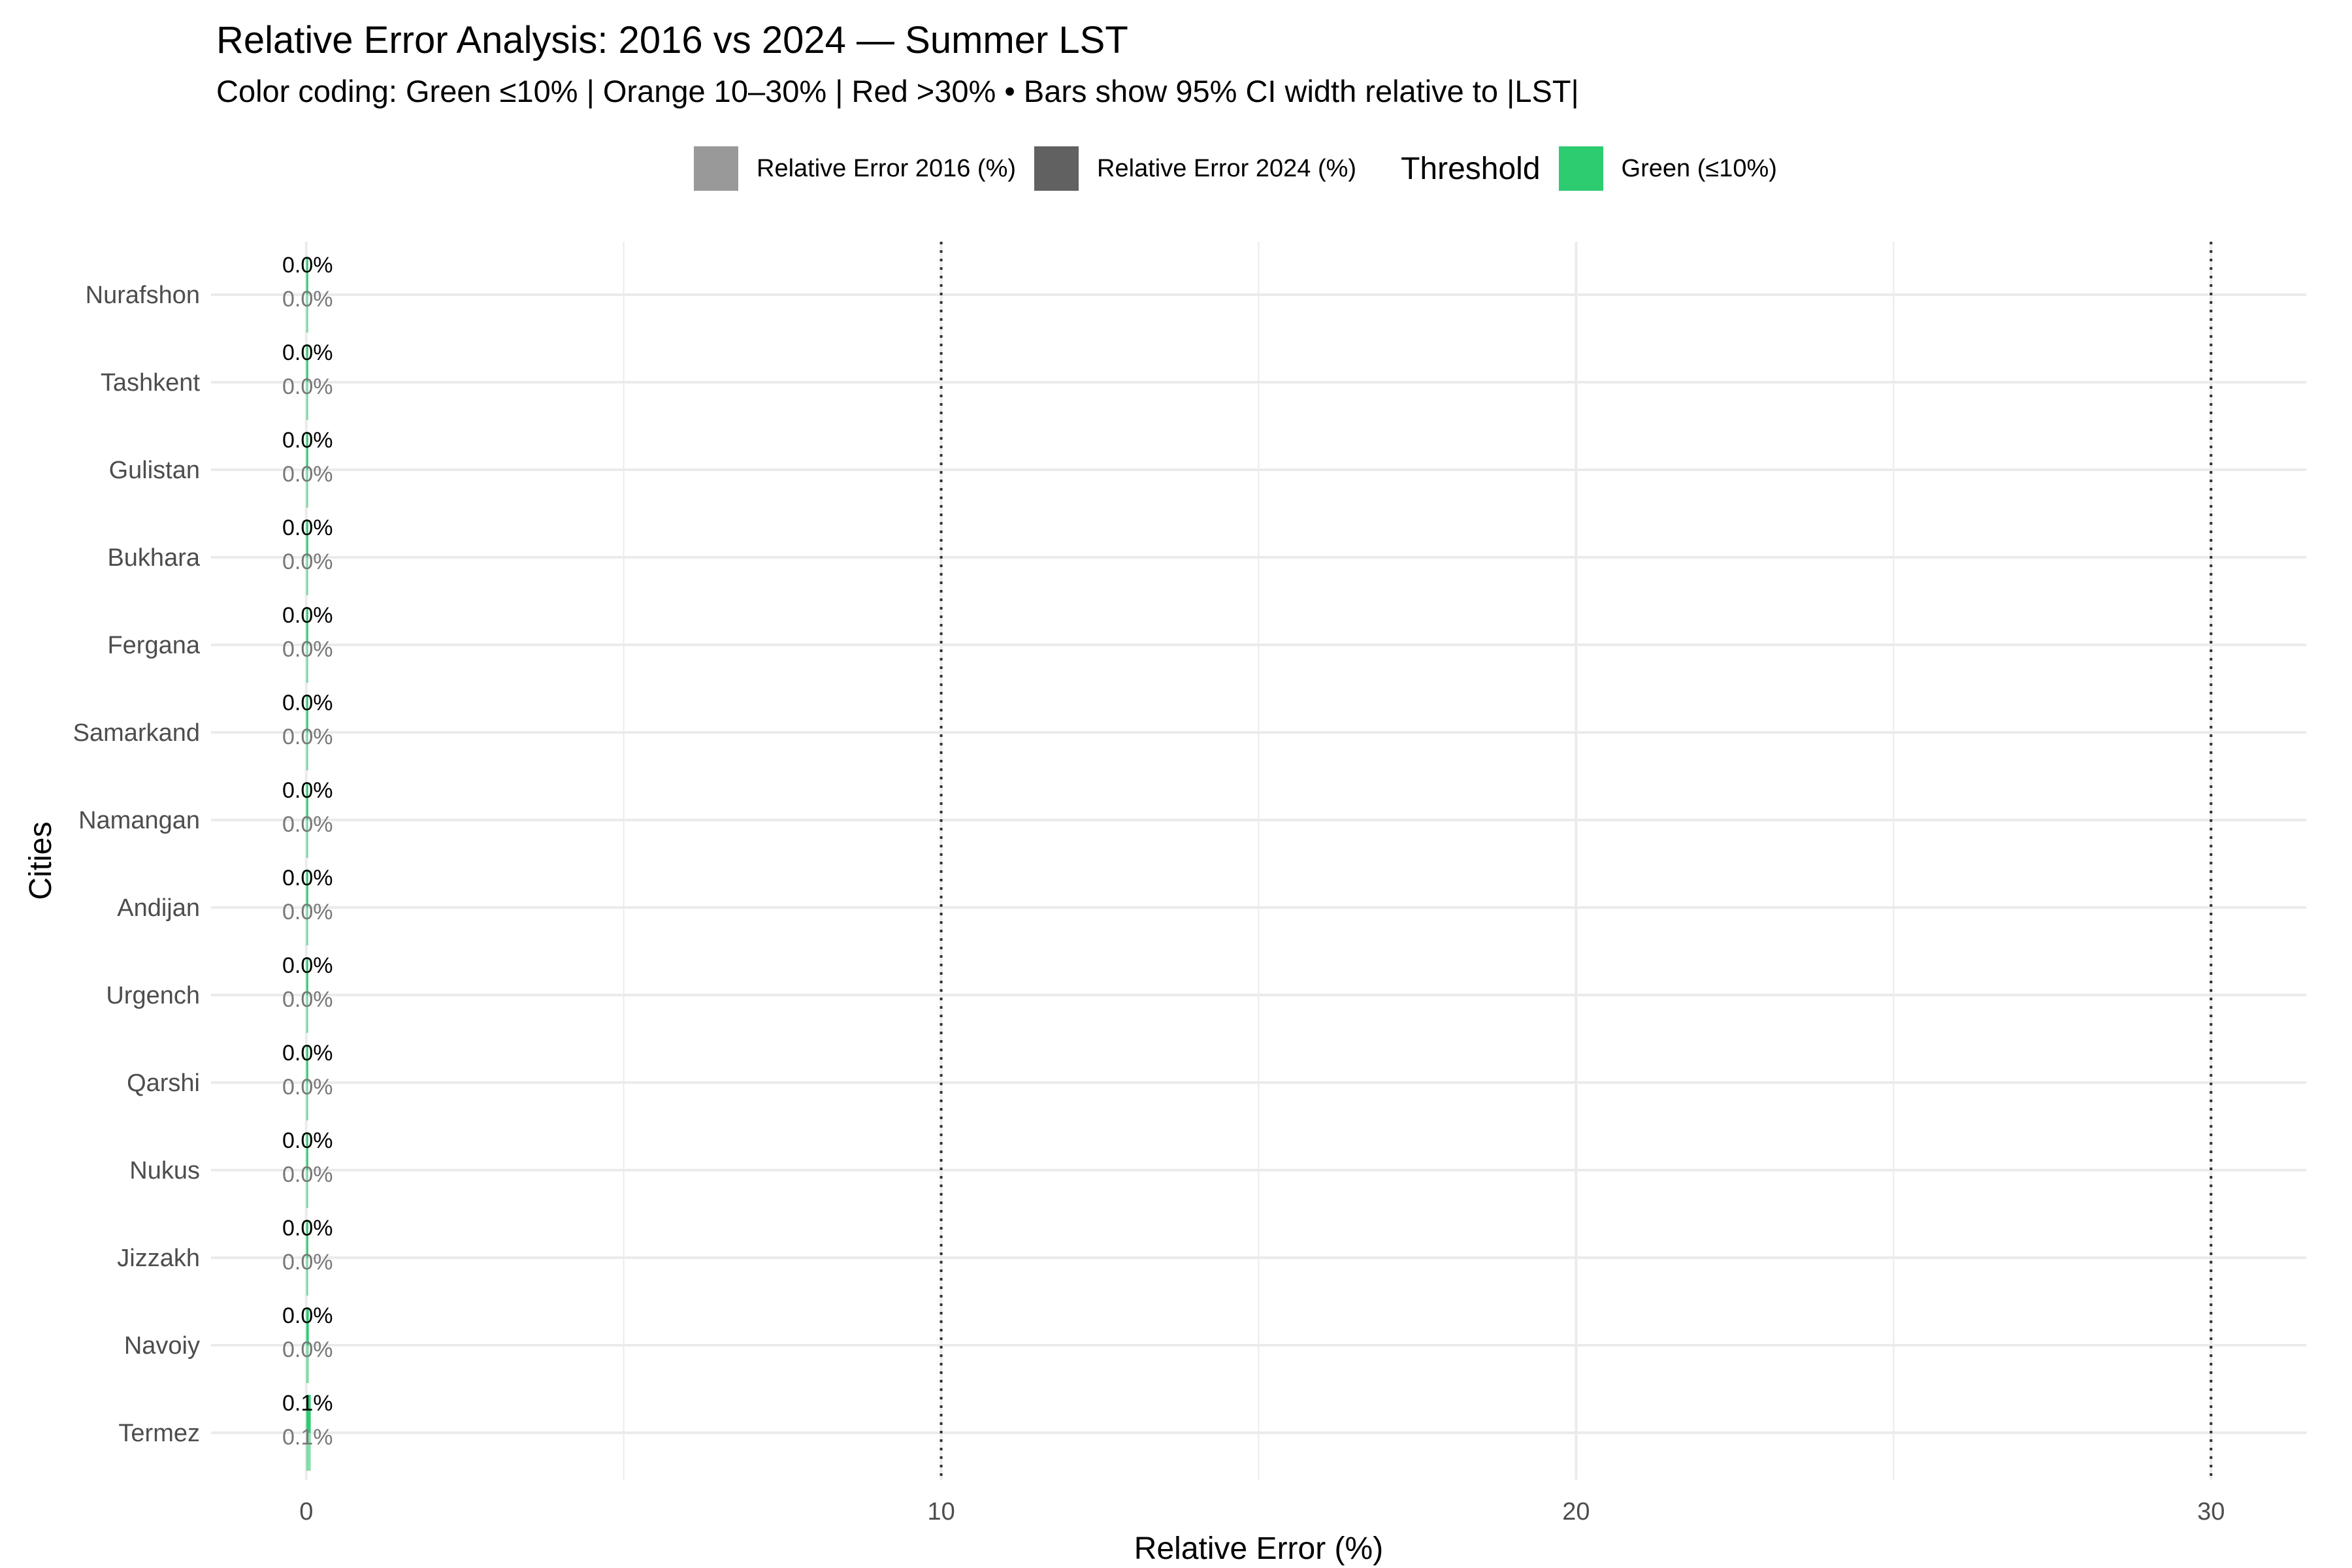  Describe the element at coordinates (153, 645) in the screenshot. I see `y-tick-label-fergana: Fergana` at that location.